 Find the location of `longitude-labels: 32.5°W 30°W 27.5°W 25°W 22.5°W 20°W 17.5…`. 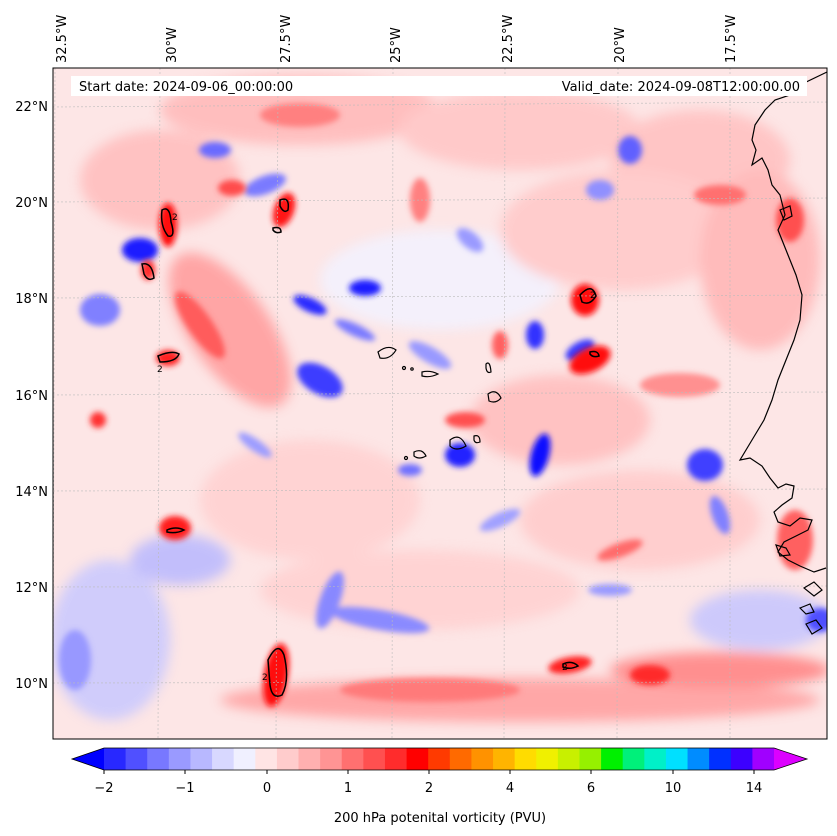

longitude-labels: 32.5°W 30°W 27.5°W 25°W 22.5°W 20°W 17.5… is located at coordinates (397, 39).